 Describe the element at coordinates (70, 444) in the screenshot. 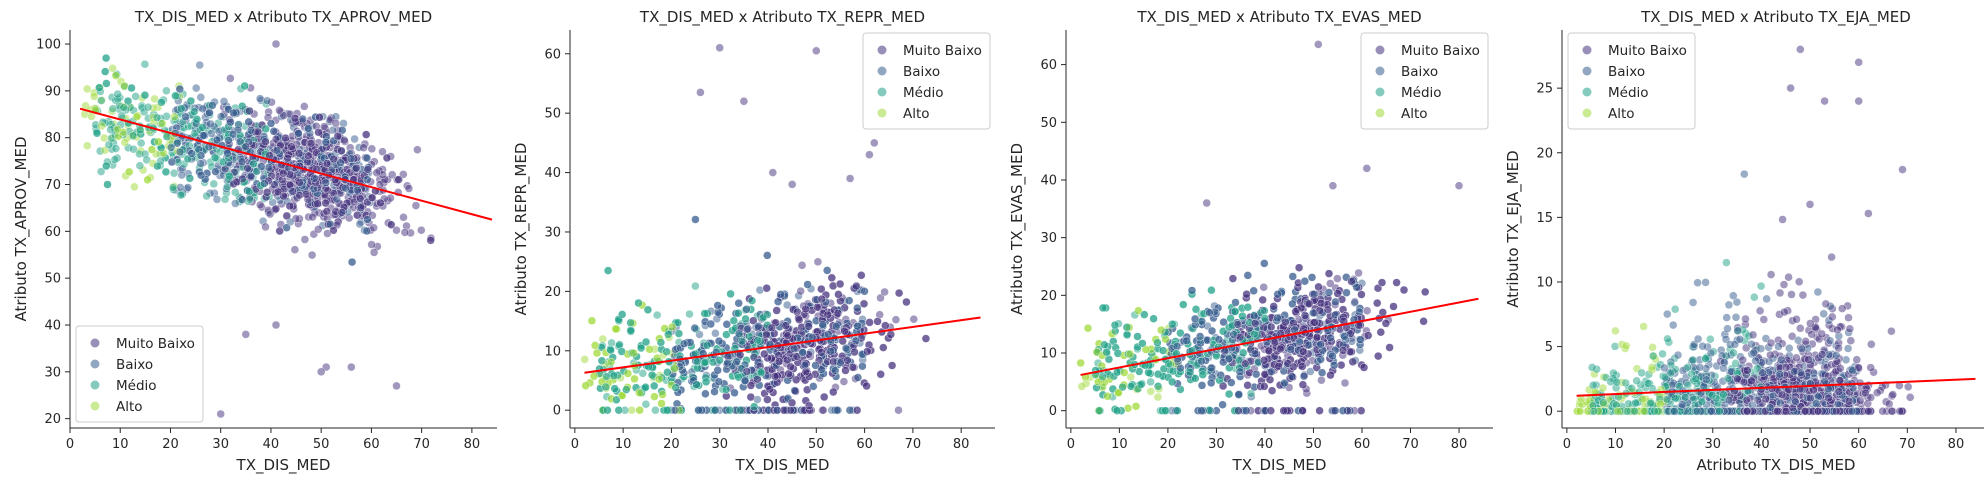

I see `x-tick-label: 0` at that location.